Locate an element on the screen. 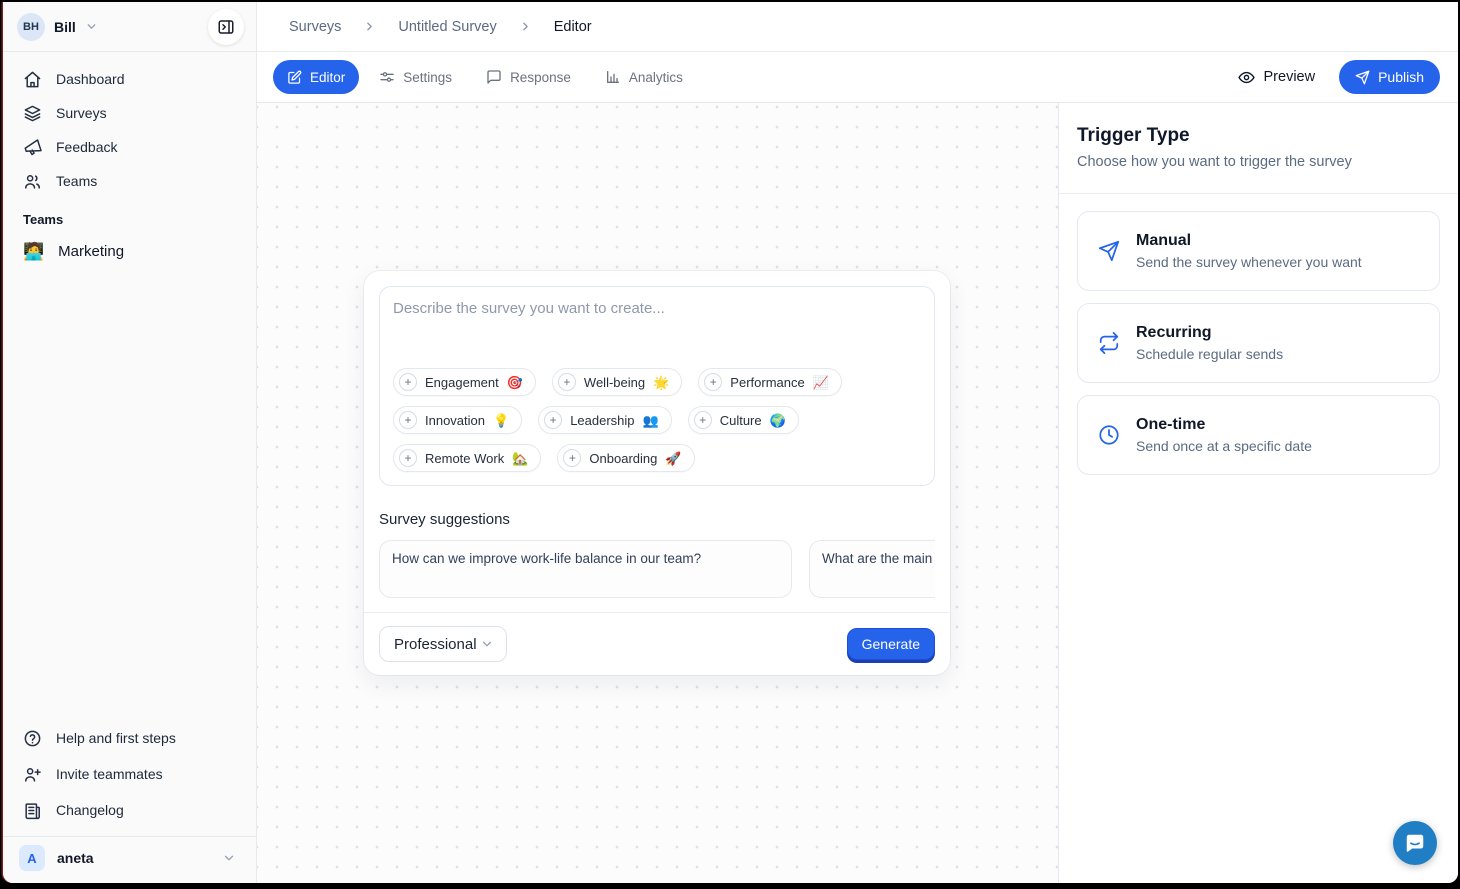 The image size is (1460, 889). tone-select: Professional is located at coordinates (443, 644).